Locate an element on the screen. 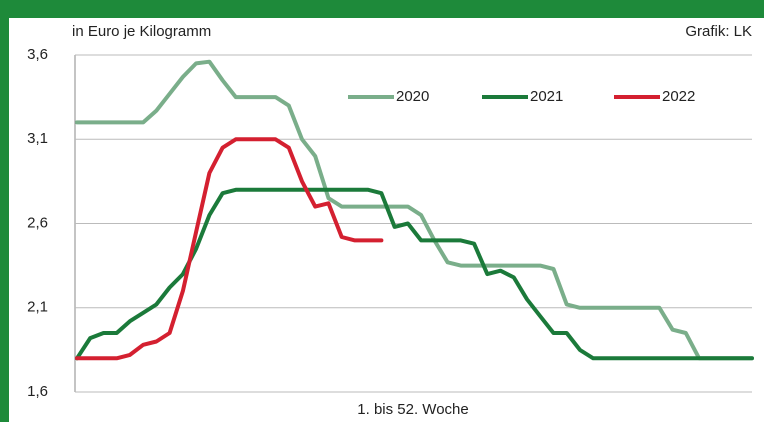 Image resolution: width=764 pixels, height=422 pixels. x-axis-label: 1. bis 52. Woche is located at coordinates (412, 409).